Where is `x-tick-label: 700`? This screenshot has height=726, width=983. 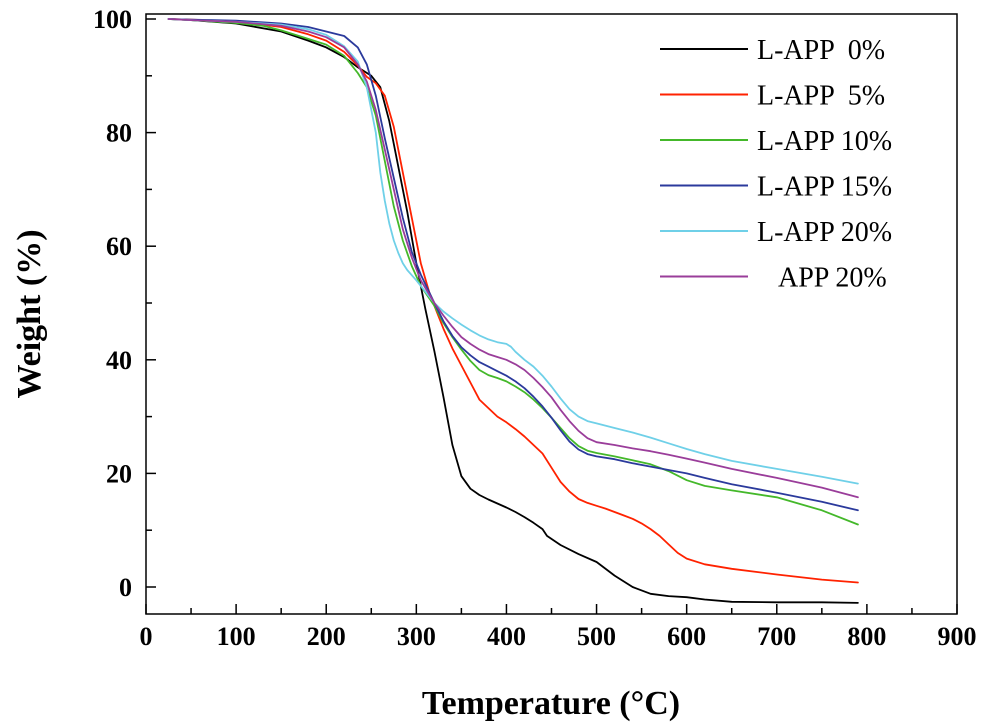 x-tick-label: 700 is located at coordinates (776, 636).